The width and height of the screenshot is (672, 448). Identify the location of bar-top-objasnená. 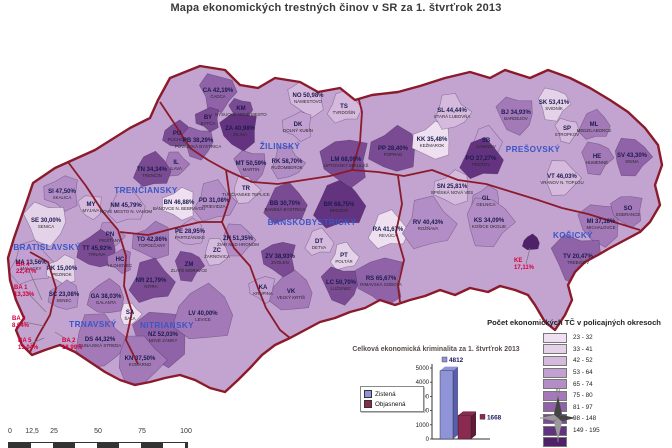
(467, 413).